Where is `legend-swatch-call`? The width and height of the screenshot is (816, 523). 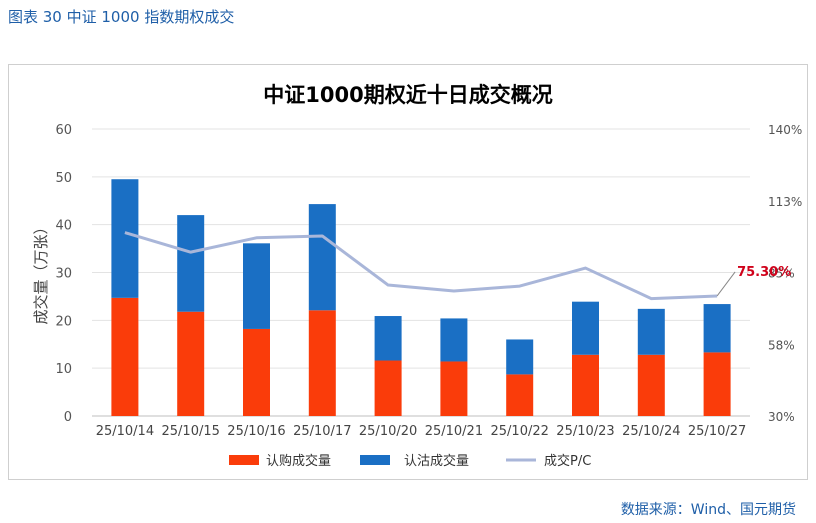 legend-swatch-call is located at coordinates (244, 460).